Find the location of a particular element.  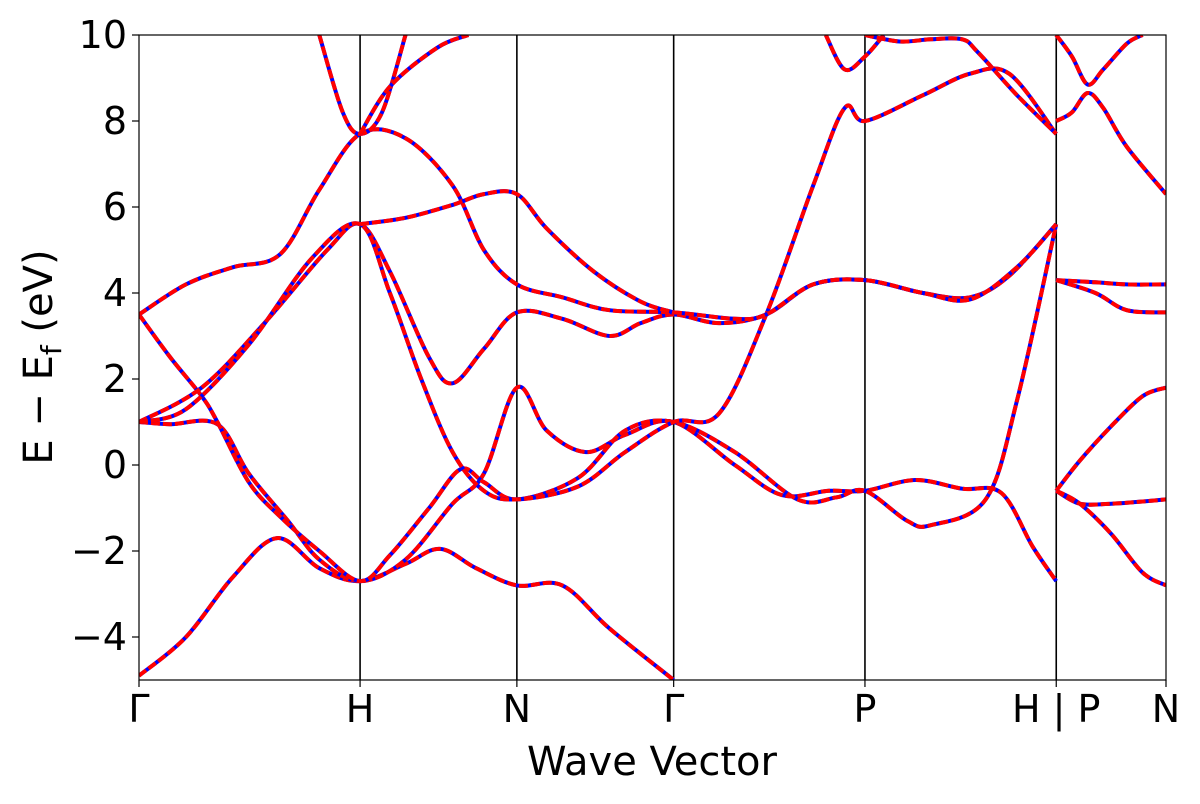

band-10-comparison is located at coordinates (961, 85).